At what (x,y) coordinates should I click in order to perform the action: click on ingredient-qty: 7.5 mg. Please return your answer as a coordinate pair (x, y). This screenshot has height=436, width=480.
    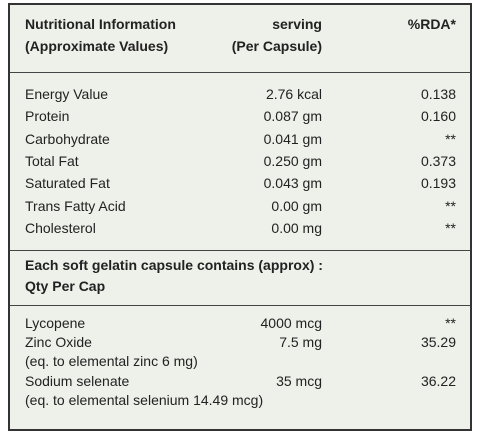
    Looking at the image, I should click on (300, 342).